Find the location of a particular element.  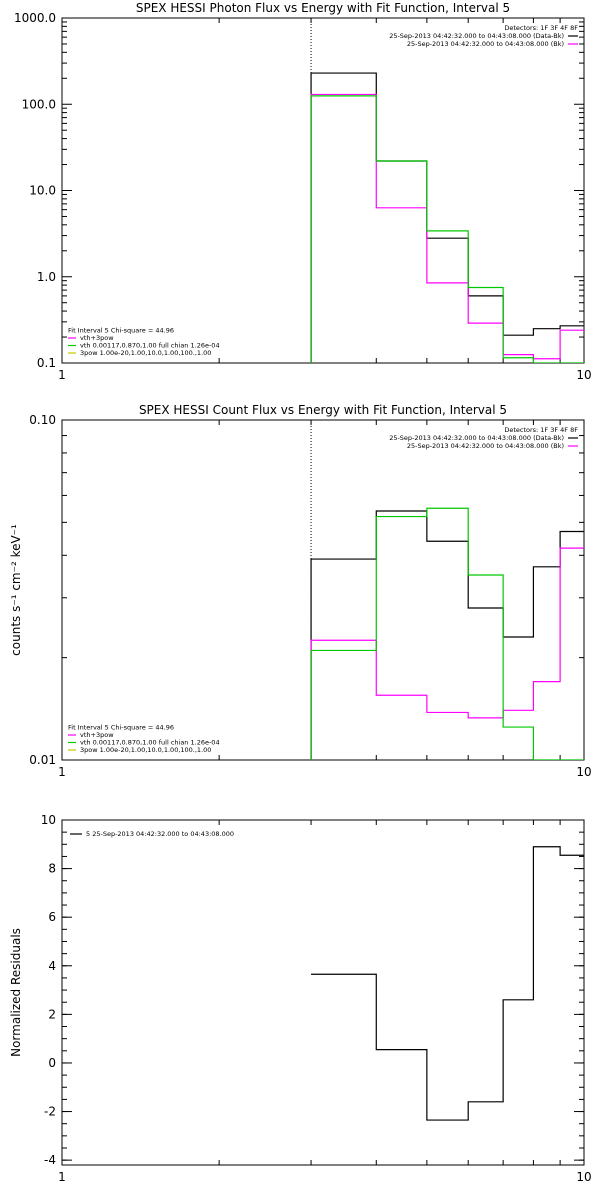

y-axis-label: Normalized Residuals is located at coordinates (16, 992).